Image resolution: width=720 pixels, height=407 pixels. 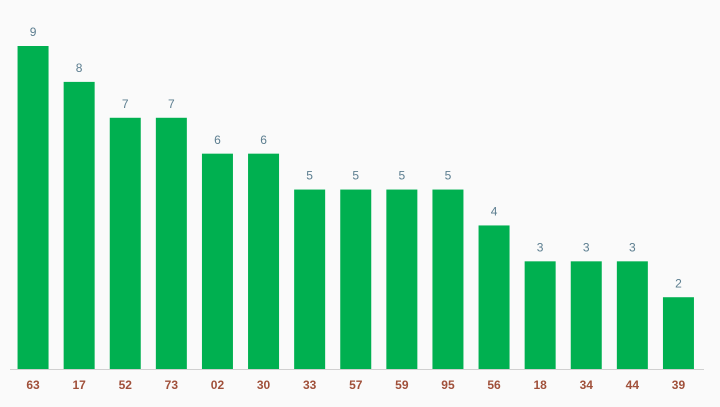 I want to click on value-label: 9, so click(x=33, y=32).